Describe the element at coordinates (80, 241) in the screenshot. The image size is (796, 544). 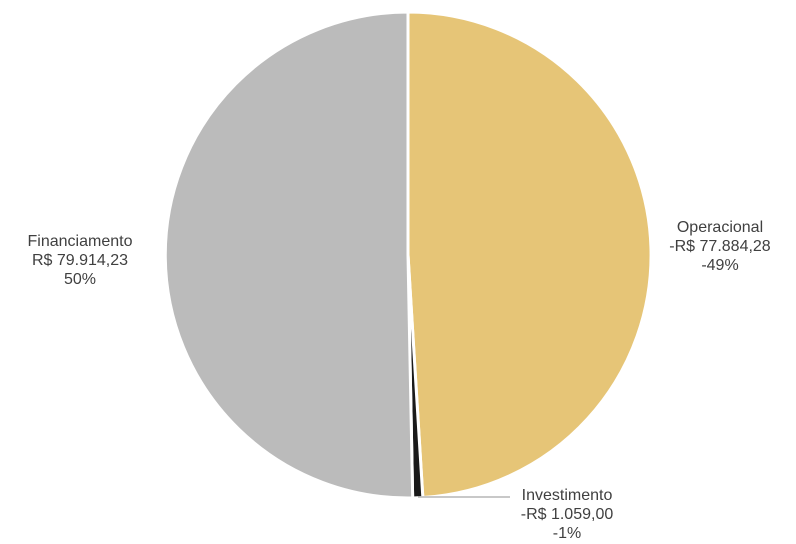
I see `slice-label-financiamento-category: Financiamento` at that location.